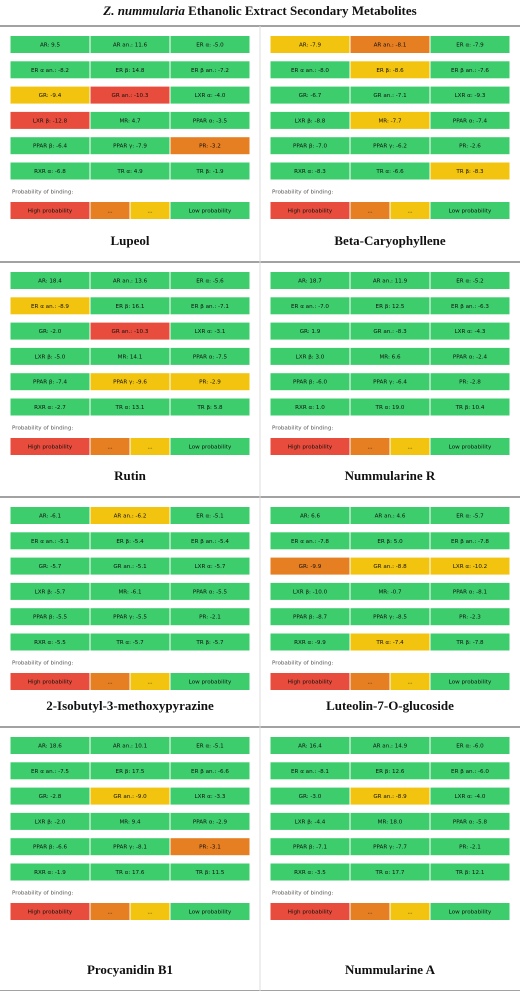  I want to click on cell-label: PR: -3.2, so click(210, 147).